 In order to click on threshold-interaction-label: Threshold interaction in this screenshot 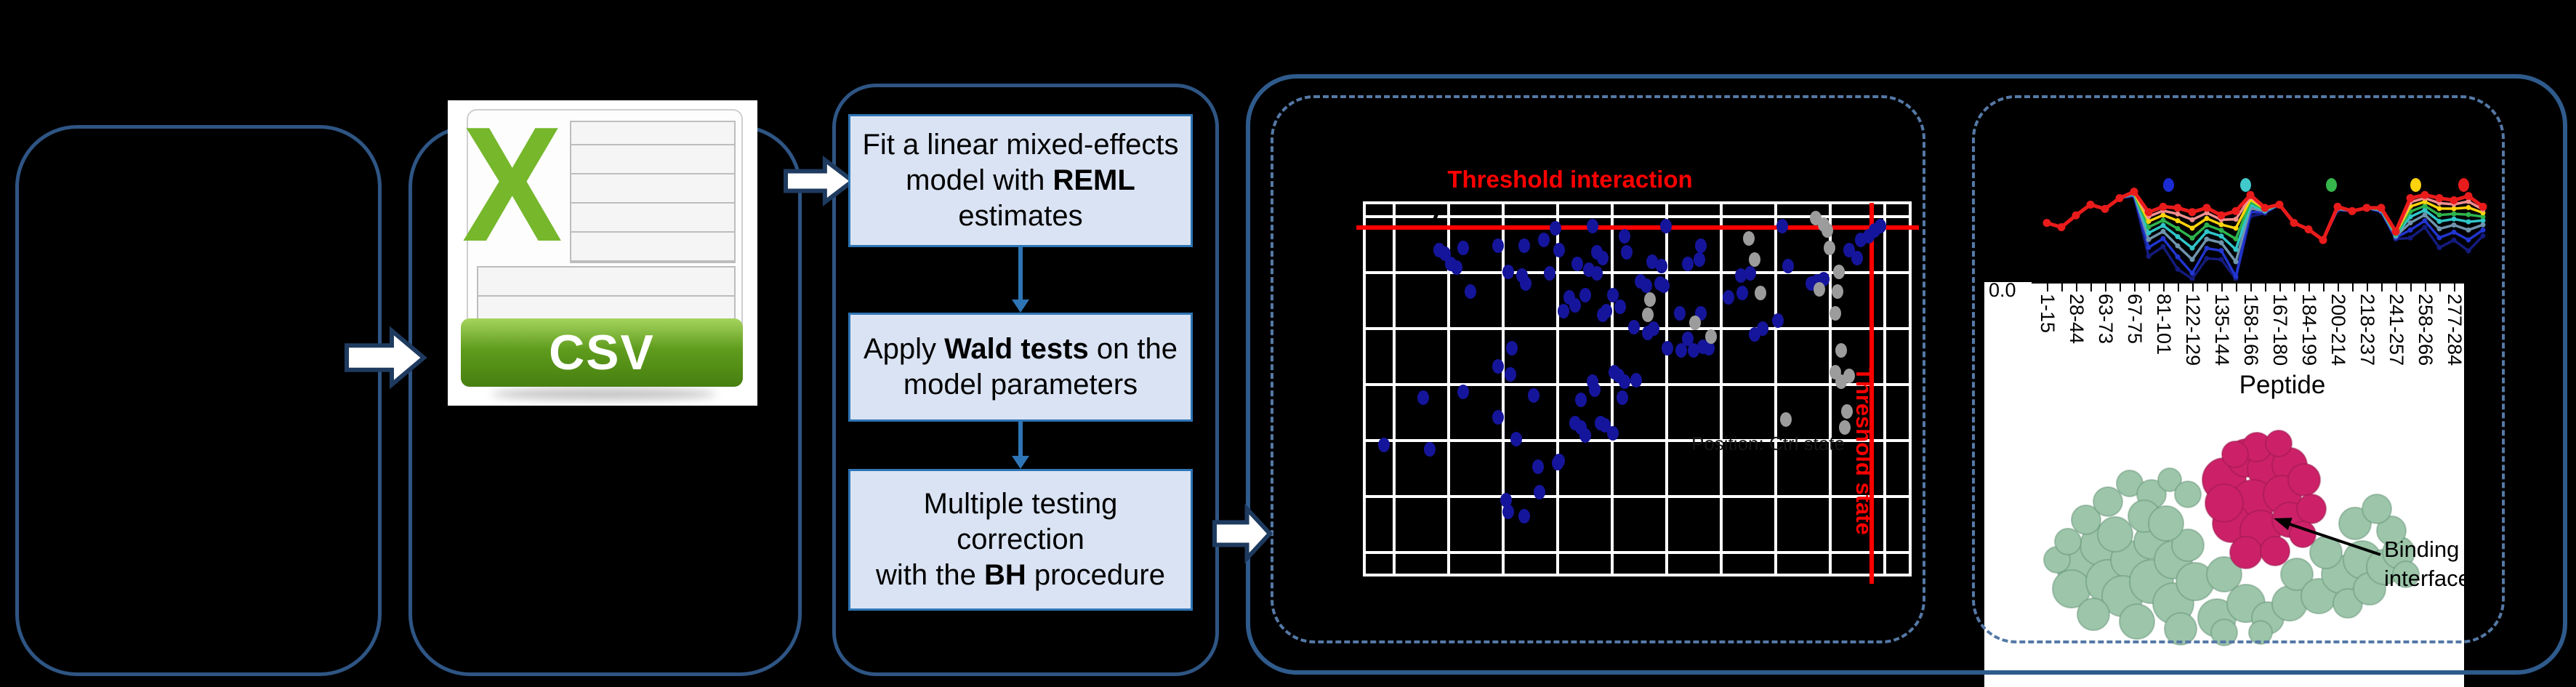, I will do `click(1570, 179)`.